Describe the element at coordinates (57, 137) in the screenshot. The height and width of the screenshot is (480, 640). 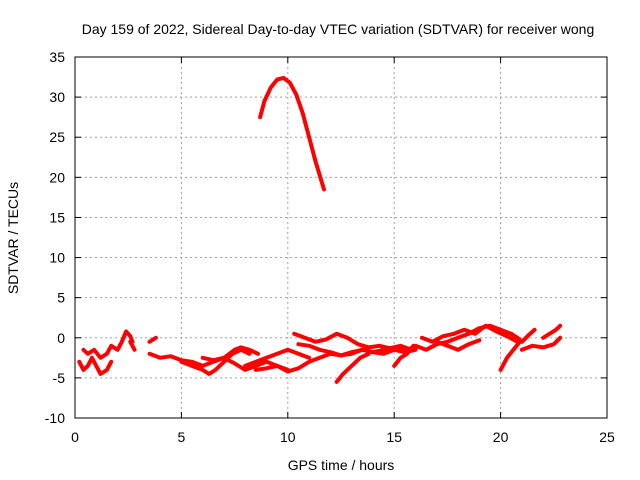
I see `y-tick-label: 25` at that location.